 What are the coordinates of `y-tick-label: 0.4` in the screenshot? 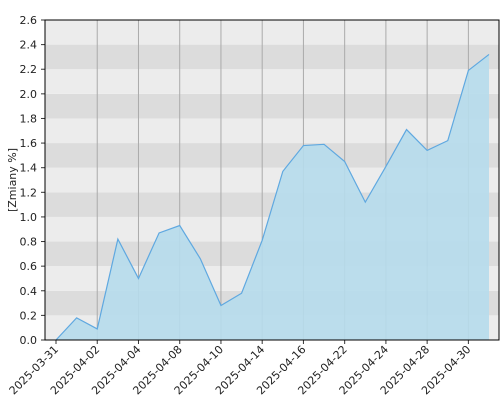 It's located at (29, 291).